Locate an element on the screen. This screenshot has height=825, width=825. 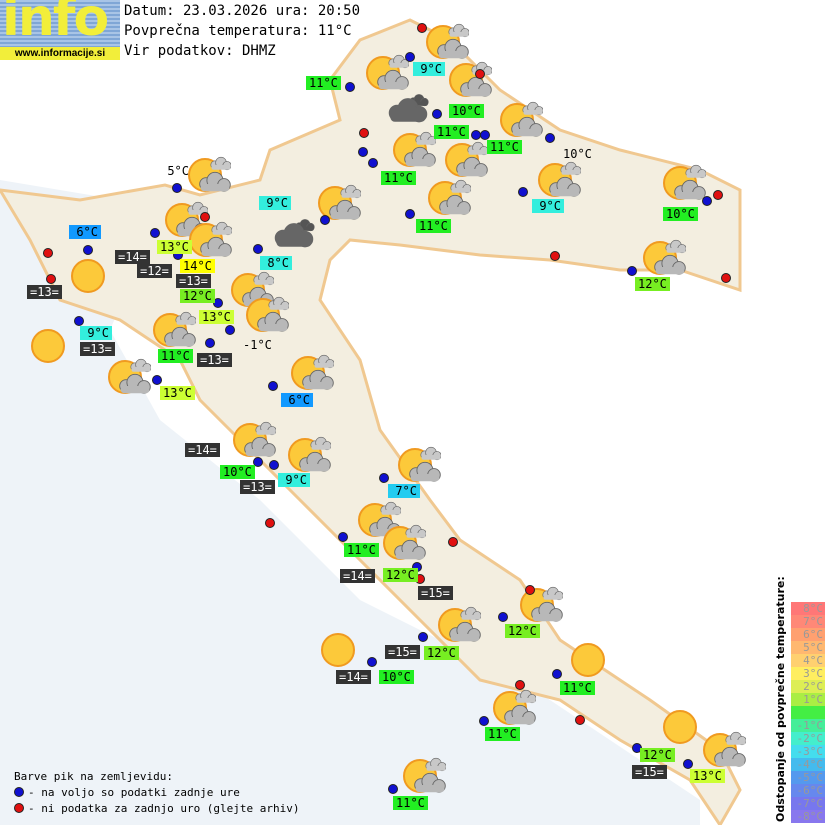
scale-step: -7°C is located at coordinates (808, 803).